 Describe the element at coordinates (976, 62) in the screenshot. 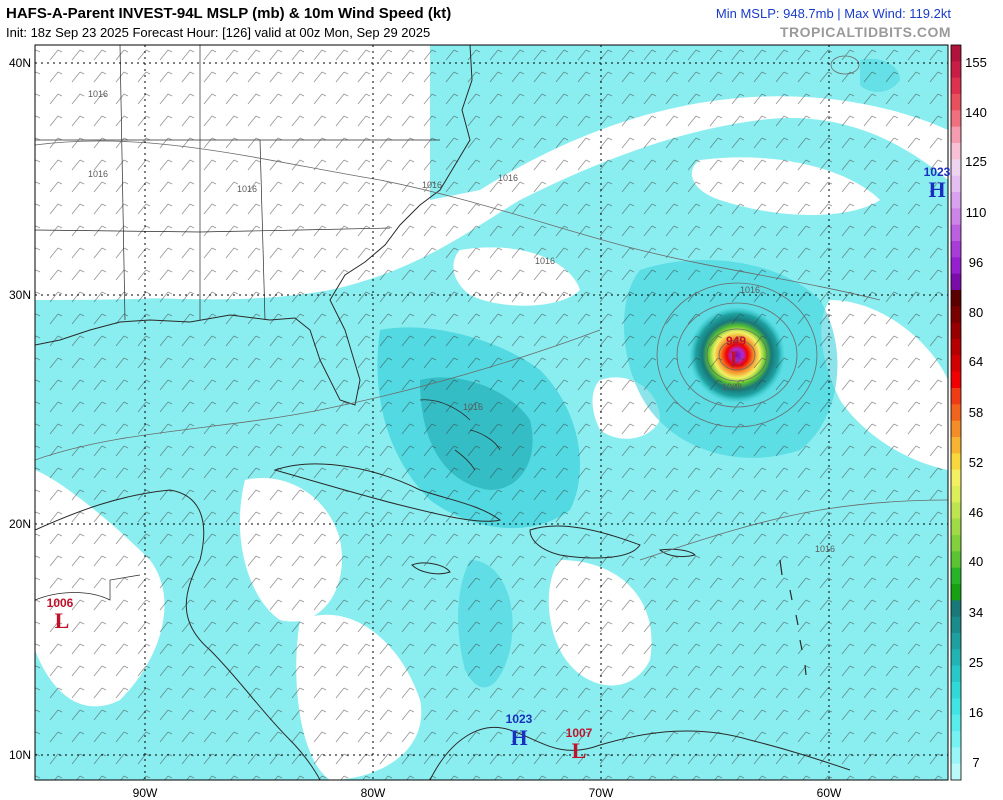

I see `colorbar-label: 155` at that location.